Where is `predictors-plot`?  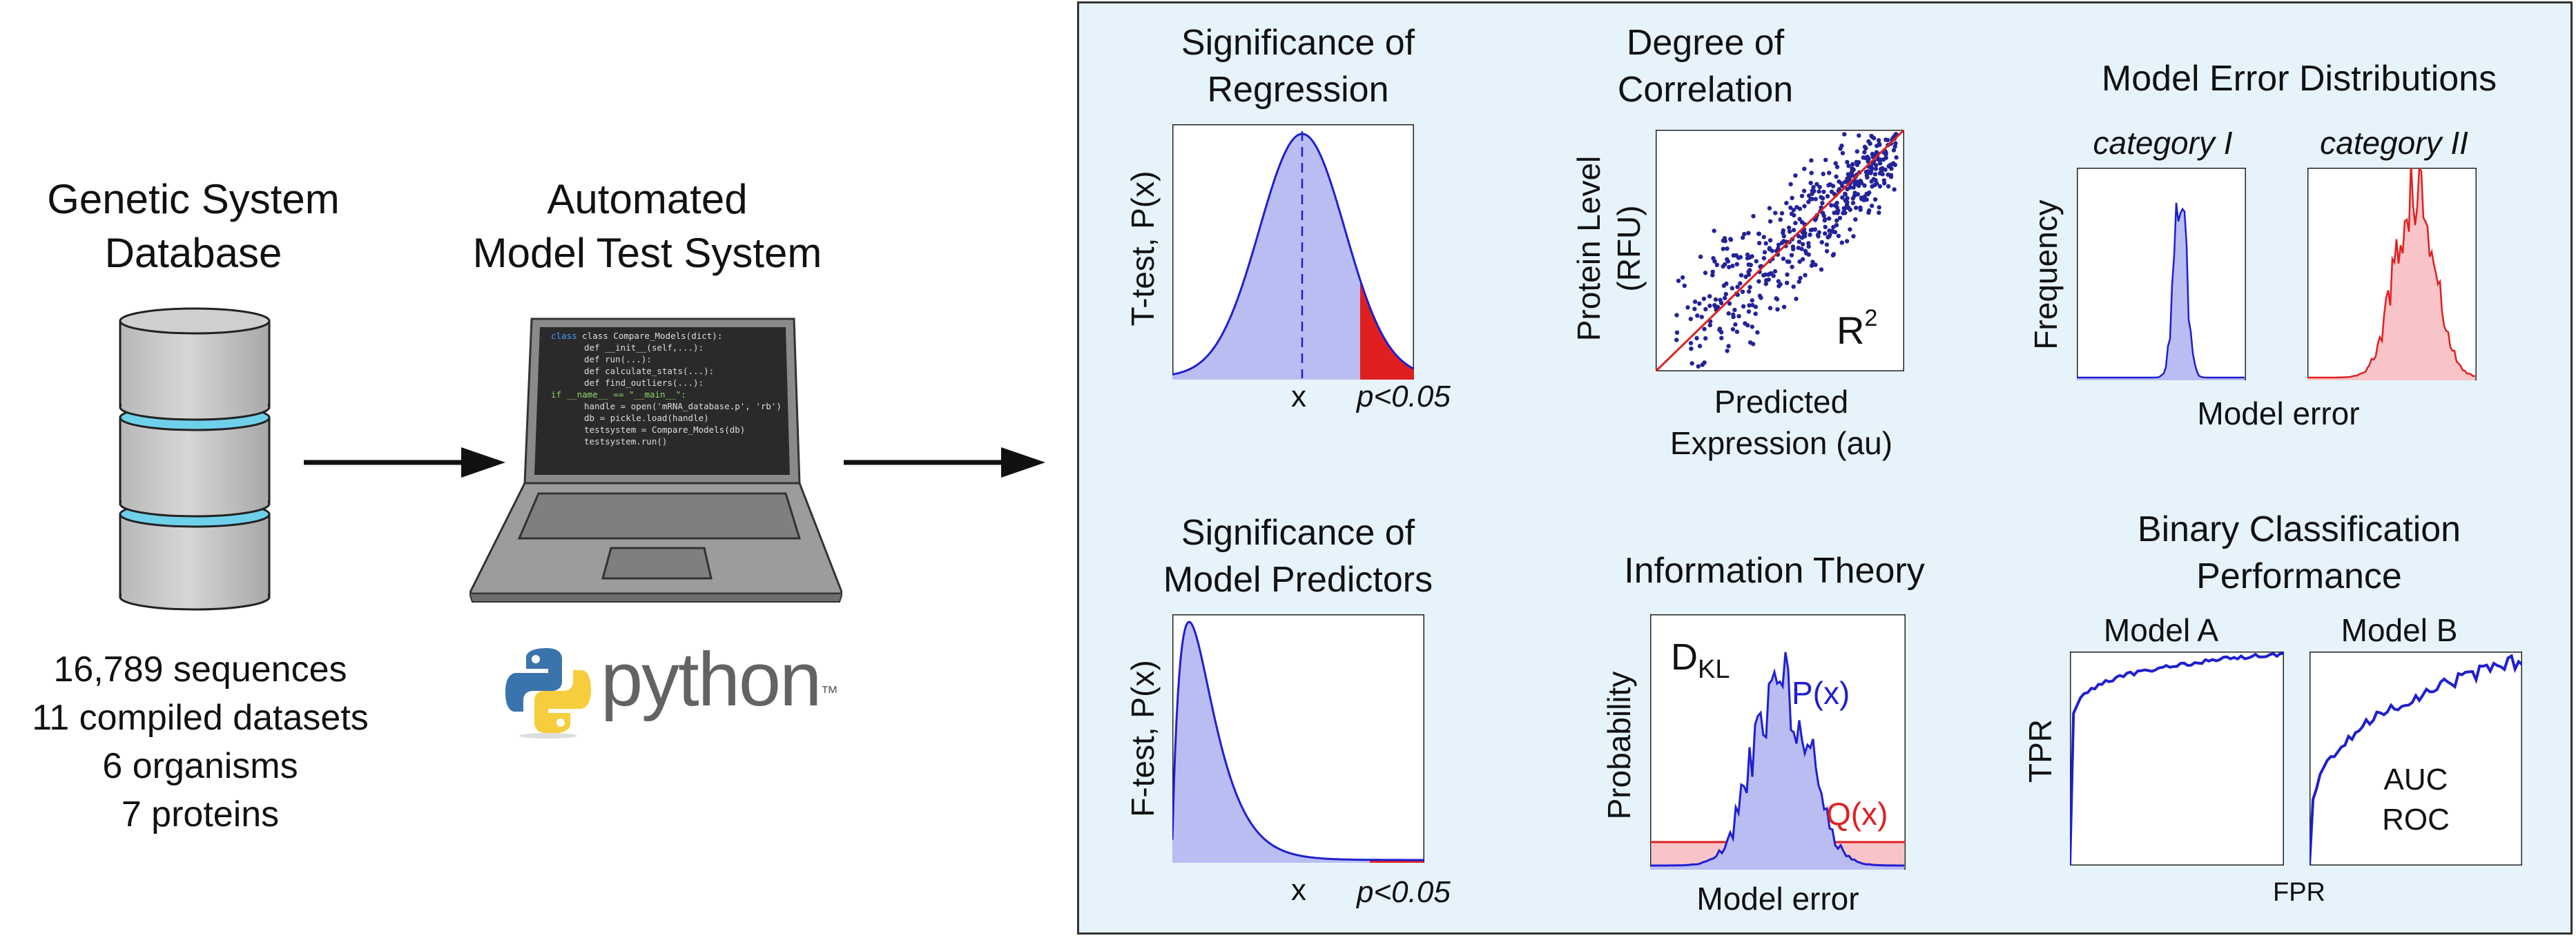
predictors-plot is located at coordinates (1298, 738).